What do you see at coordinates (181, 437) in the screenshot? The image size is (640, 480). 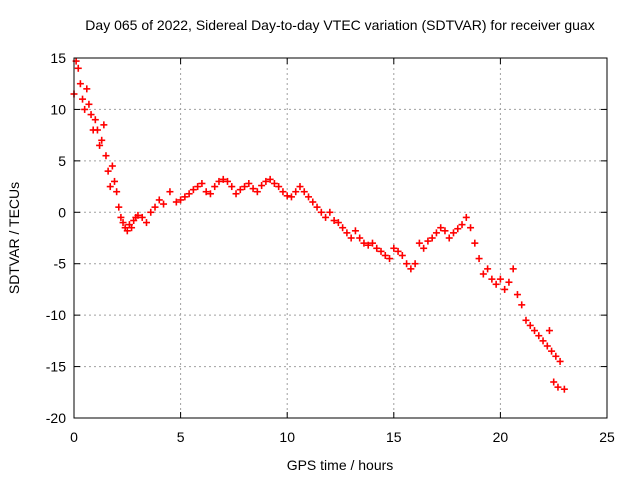 I see `x-tick-label: 5` at bounding box center [181, 437].